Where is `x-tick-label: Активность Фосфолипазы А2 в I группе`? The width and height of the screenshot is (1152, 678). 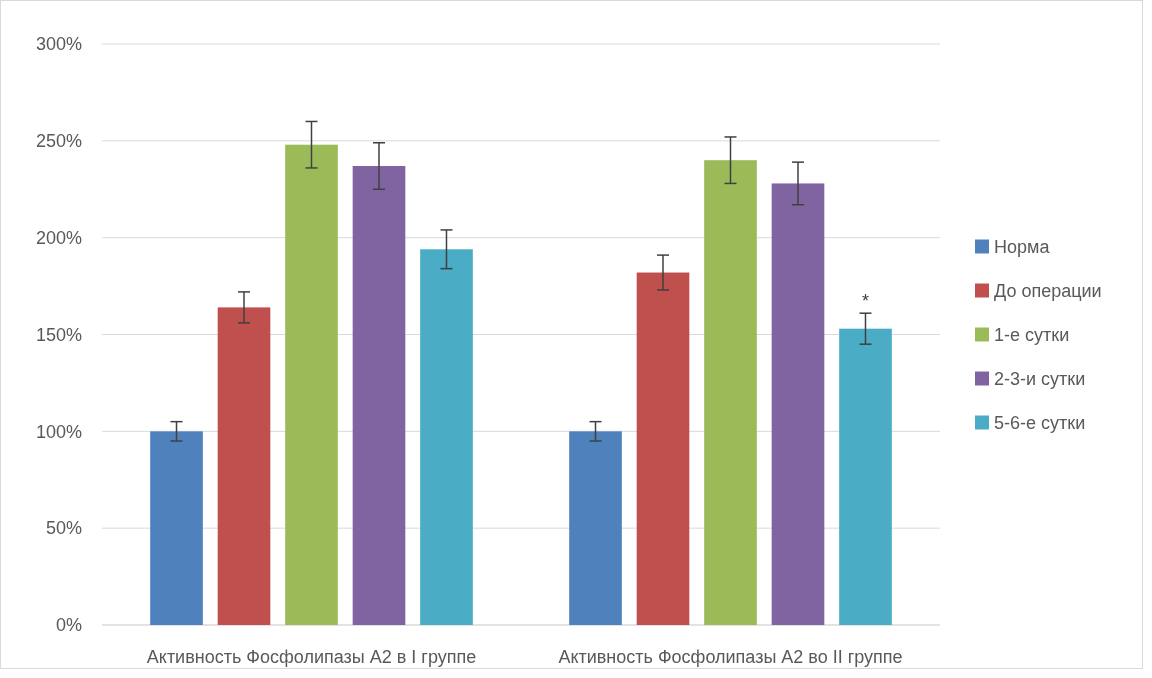
x-tick-label: Активность Фосфолипазы А2 в I группе is located at coordinates (311, 657).